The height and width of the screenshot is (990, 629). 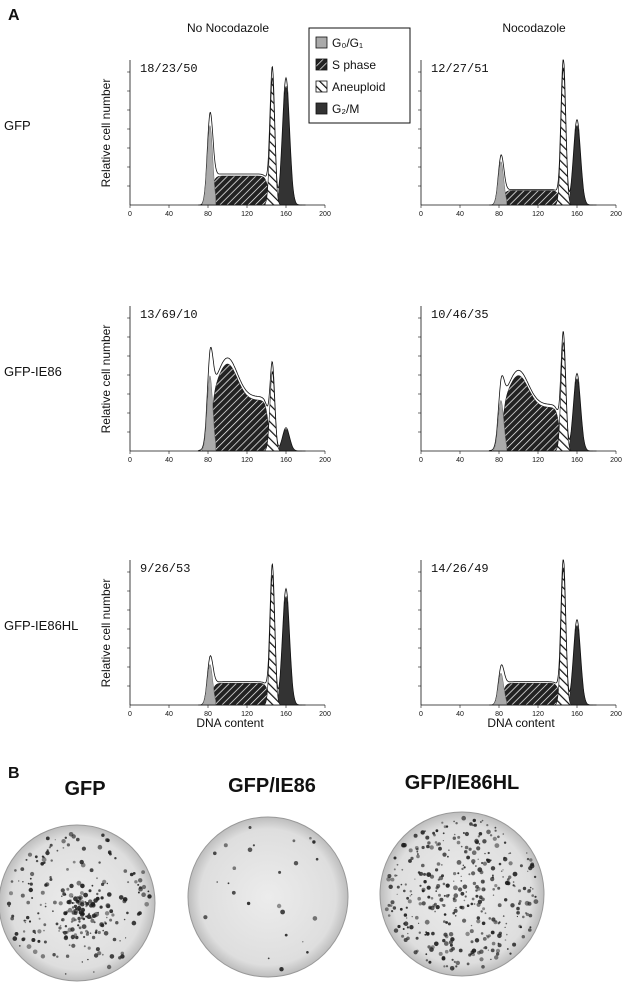 I want to click on x-tick-label: 120, so click(x=538, y=714).